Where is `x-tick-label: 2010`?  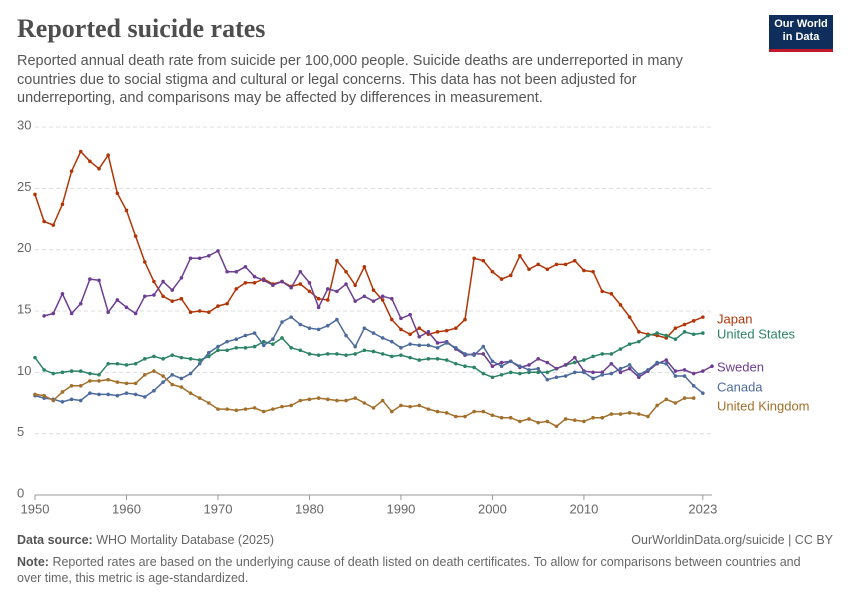
x-tick-label: 2010 is located at coordinates (583, 508).